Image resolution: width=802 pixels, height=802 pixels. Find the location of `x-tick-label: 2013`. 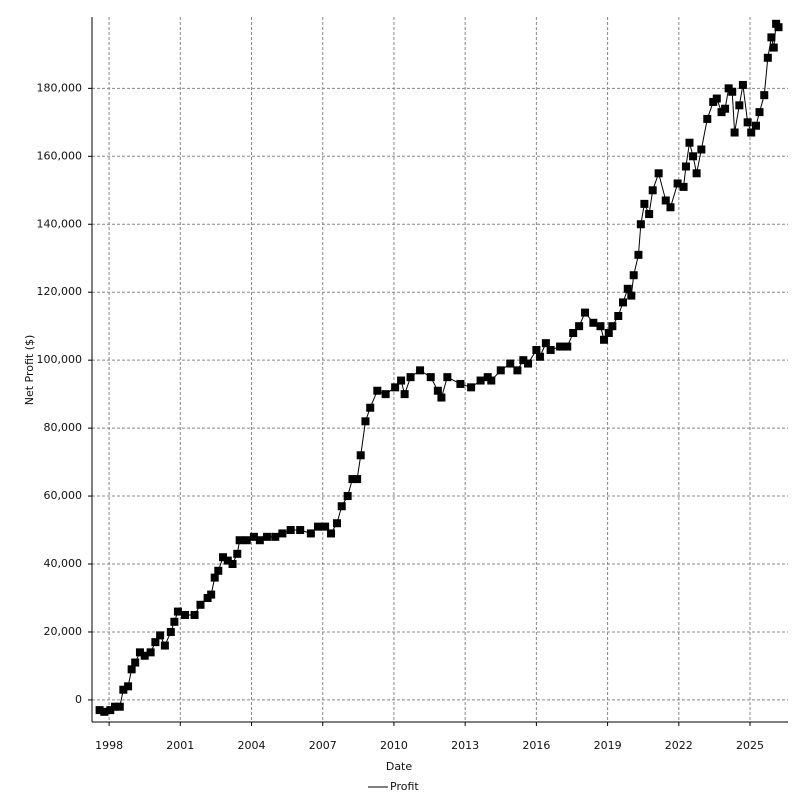

x-tick-label: 2013 is located at coordinates (465, 745).